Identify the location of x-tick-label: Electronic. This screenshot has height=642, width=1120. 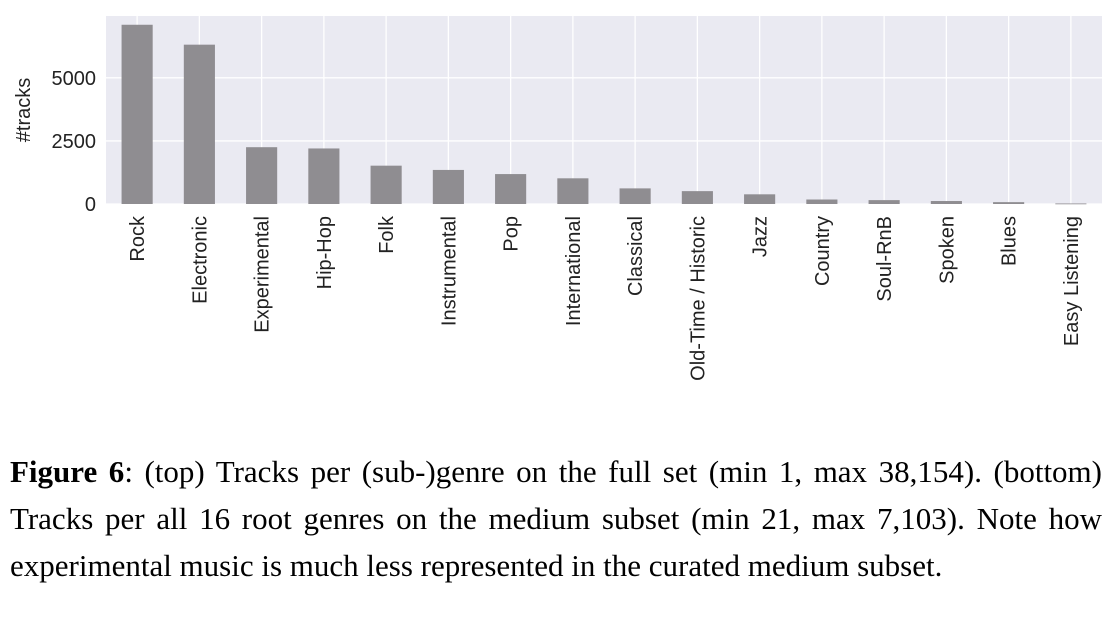
(200, 260).